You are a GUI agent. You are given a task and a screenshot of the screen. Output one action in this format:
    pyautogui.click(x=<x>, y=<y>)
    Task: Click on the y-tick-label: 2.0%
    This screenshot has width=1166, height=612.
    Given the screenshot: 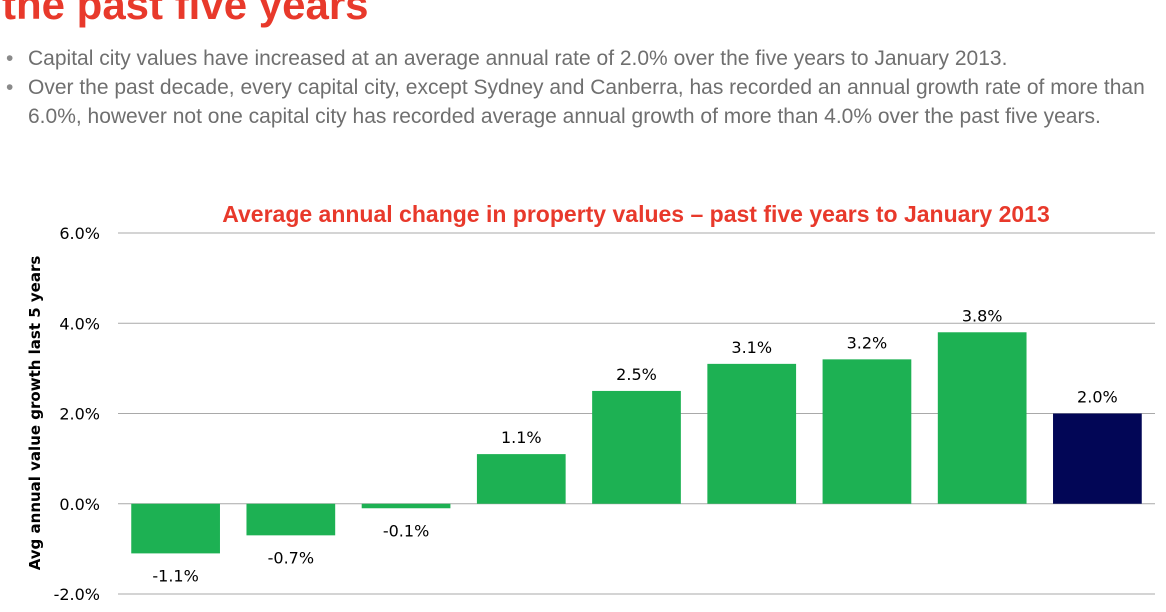 What is the action you would take?
    pyautogui.click(x=79, y=414)
    